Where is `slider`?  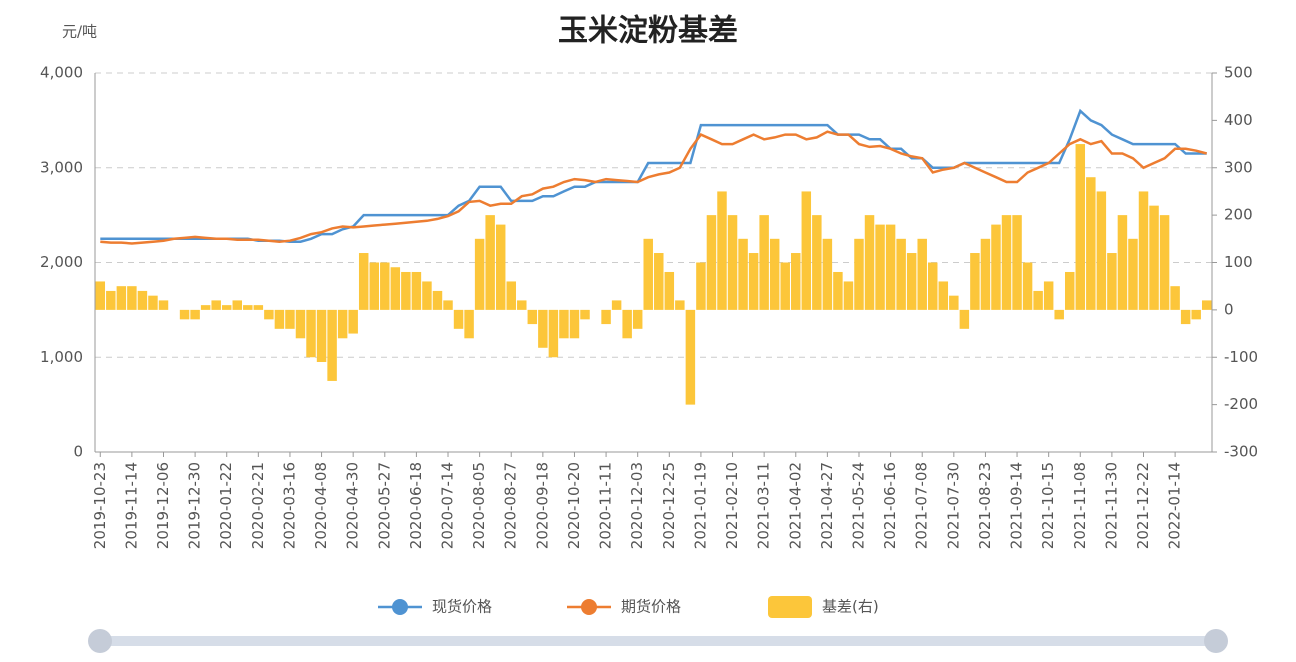 slider is located at coordinates (658, 641).